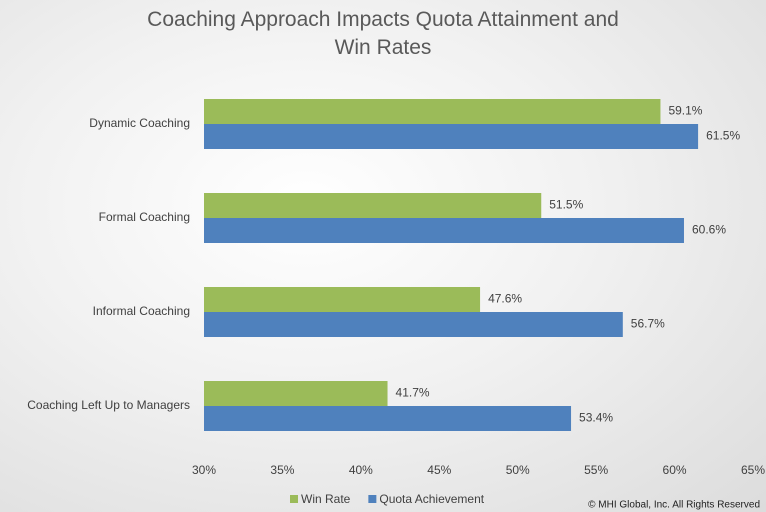  Describe the element at coordinates (685, 111) in the screenshot. I see `value-label: 59.1%` at that location.